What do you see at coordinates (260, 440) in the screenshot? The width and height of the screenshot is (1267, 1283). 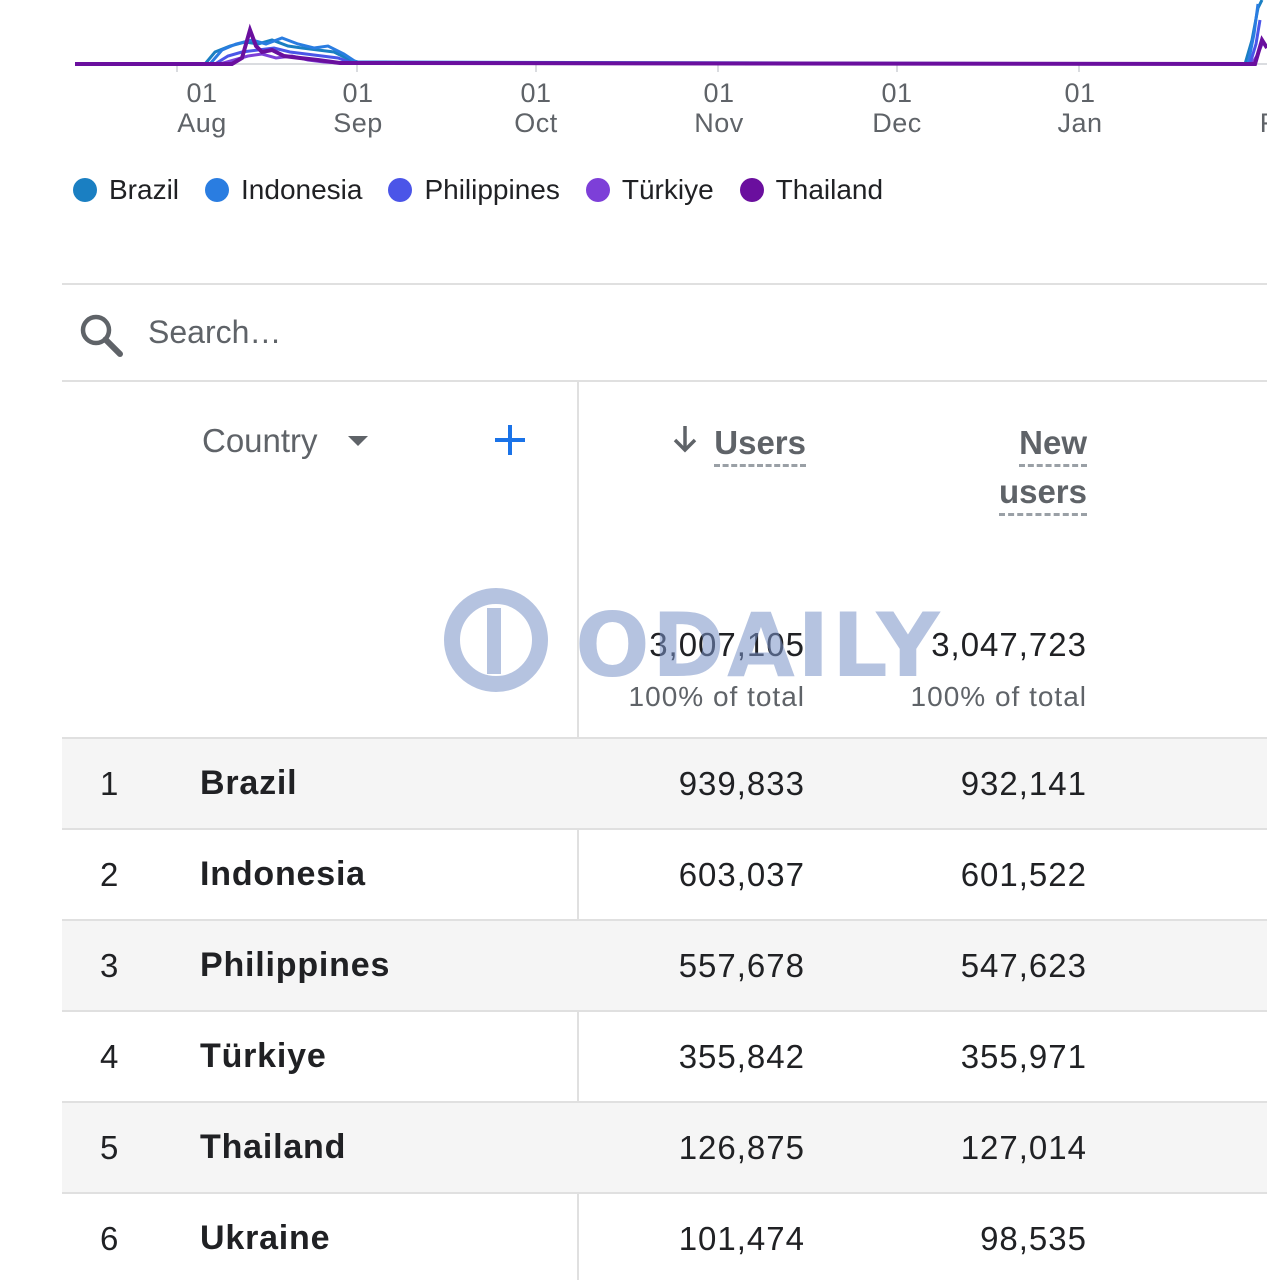 I see `country-column-label: Country` at bounding box center [260, 440].